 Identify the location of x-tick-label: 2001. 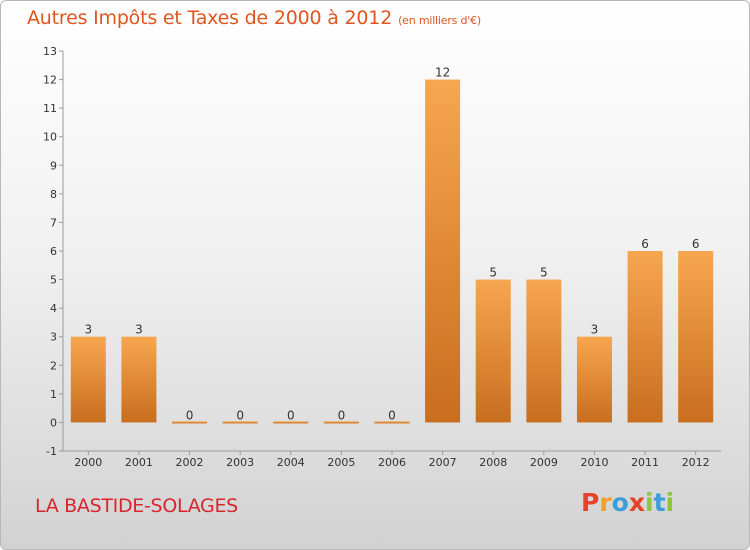
(139, 462).